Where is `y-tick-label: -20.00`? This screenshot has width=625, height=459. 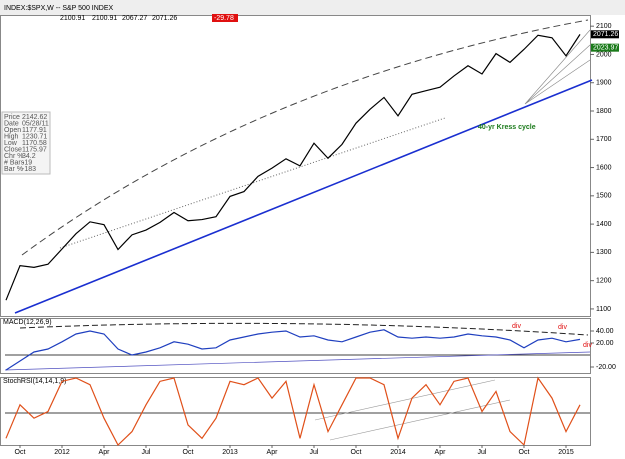 y-tick-label: -20.00 is located at coordinates (606, 367).